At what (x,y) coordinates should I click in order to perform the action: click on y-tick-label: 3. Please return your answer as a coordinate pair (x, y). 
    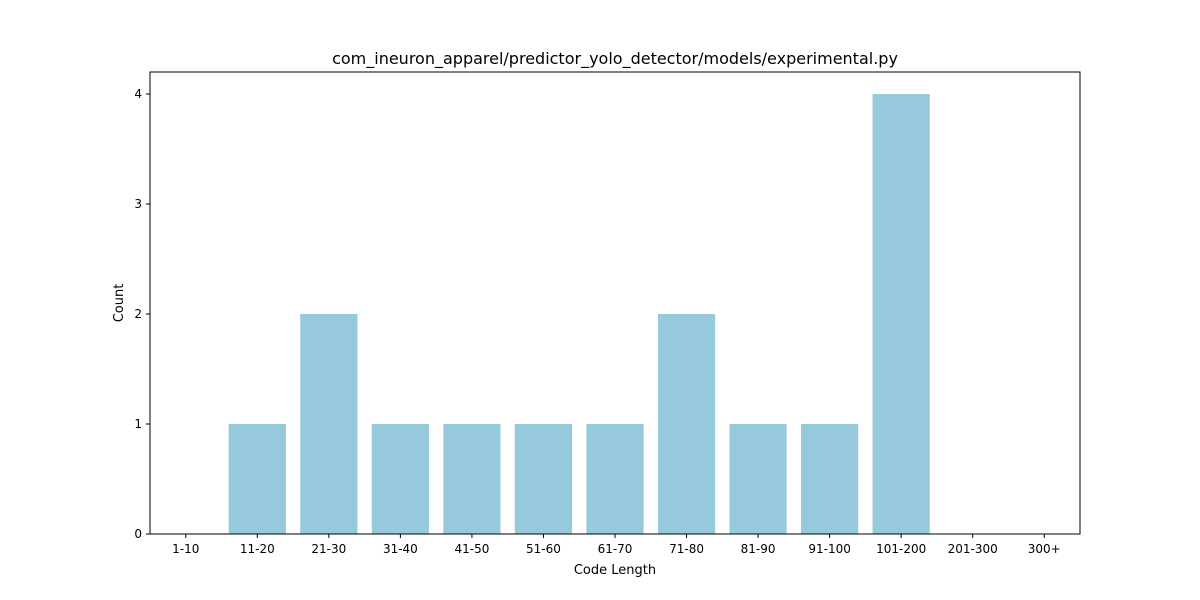
    Looking at the image, I should click on (138, 204).